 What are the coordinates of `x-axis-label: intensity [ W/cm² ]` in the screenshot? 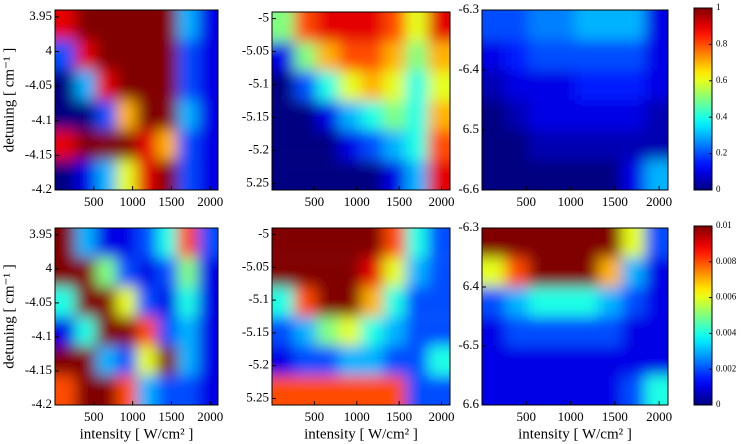 It's located at (575, 434).